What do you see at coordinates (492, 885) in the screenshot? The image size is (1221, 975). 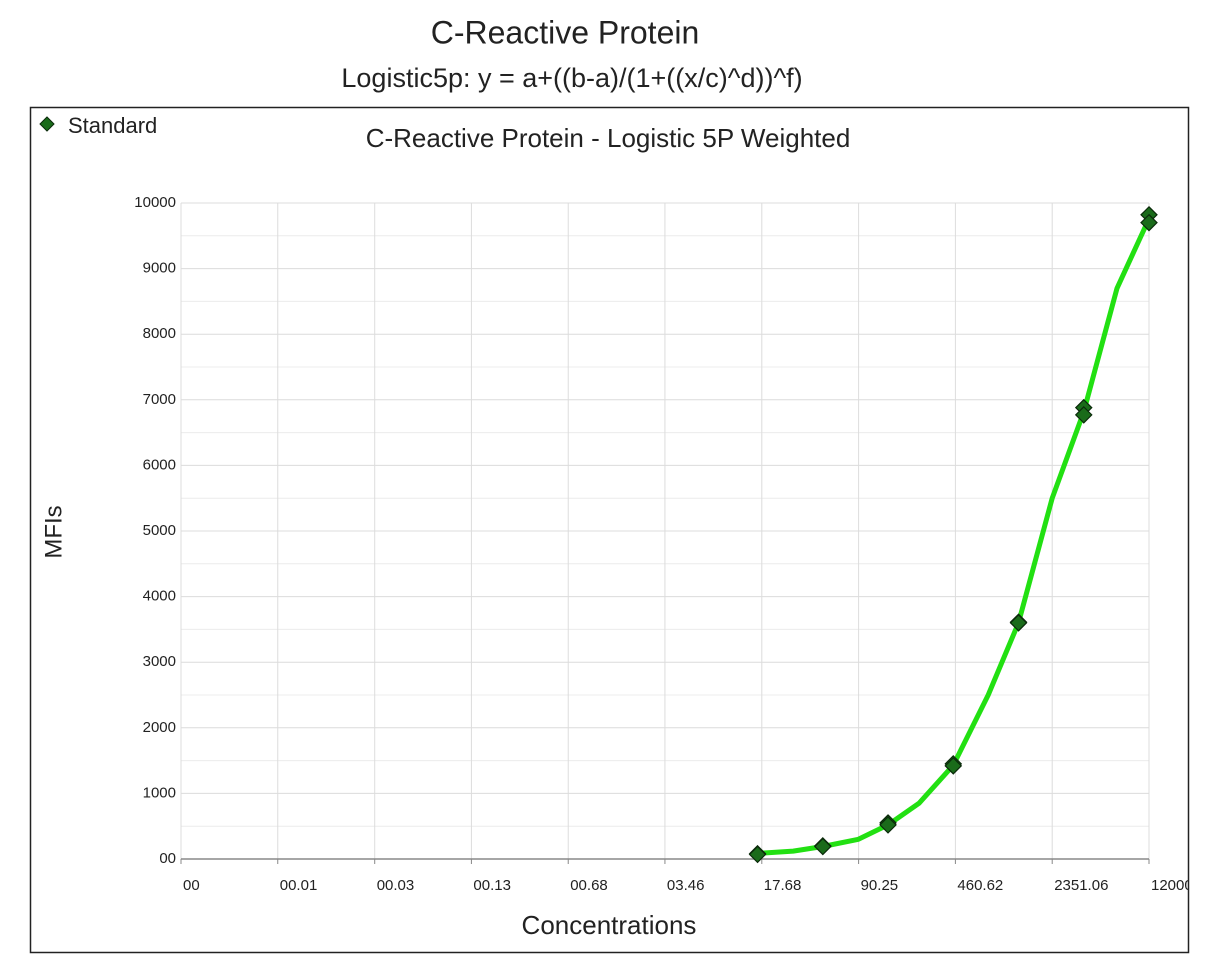 I see `x-tick-label: 00.13` at bounding box center [492, 885].